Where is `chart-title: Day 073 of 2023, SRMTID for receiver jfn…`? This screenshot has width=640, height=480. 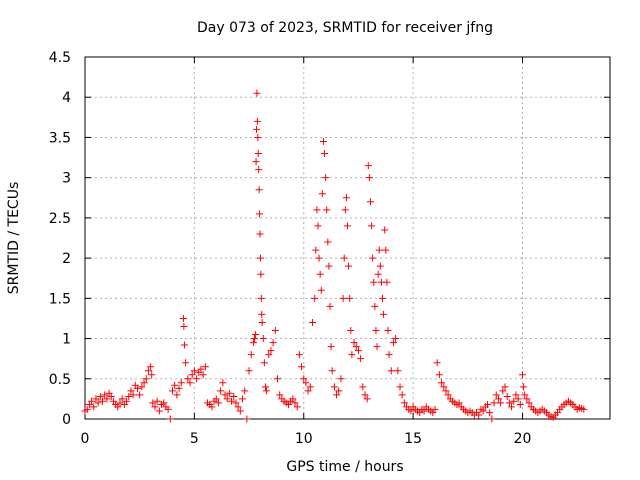
chart-title: Day 073 of 2023, SRMTID for receiver jfn… is located at coordinates (345, 28).